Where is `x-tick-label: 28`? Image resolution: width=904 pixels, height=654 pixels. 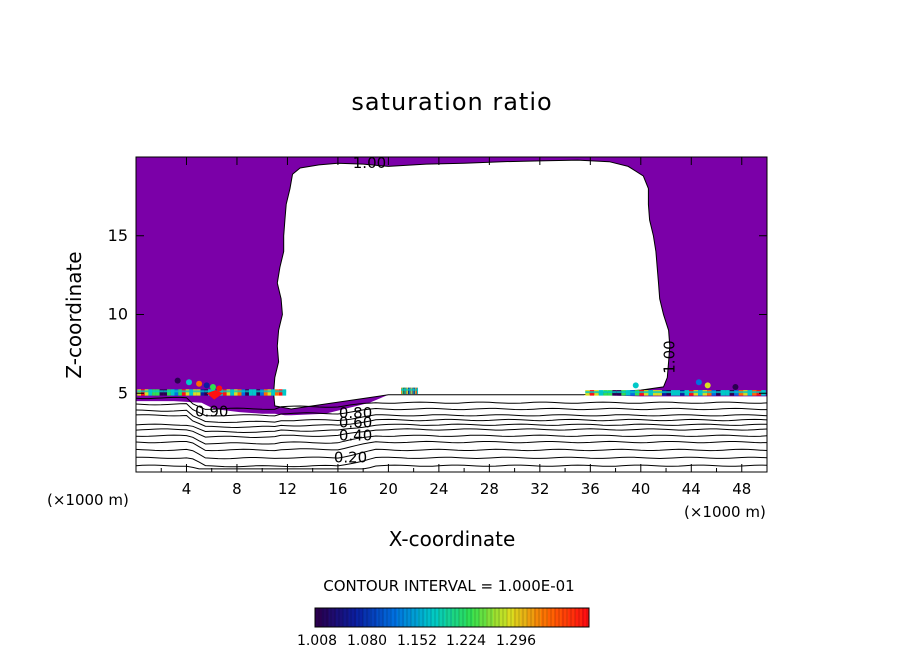
x-tick-label: 28 is located at coordinates (489, 489).